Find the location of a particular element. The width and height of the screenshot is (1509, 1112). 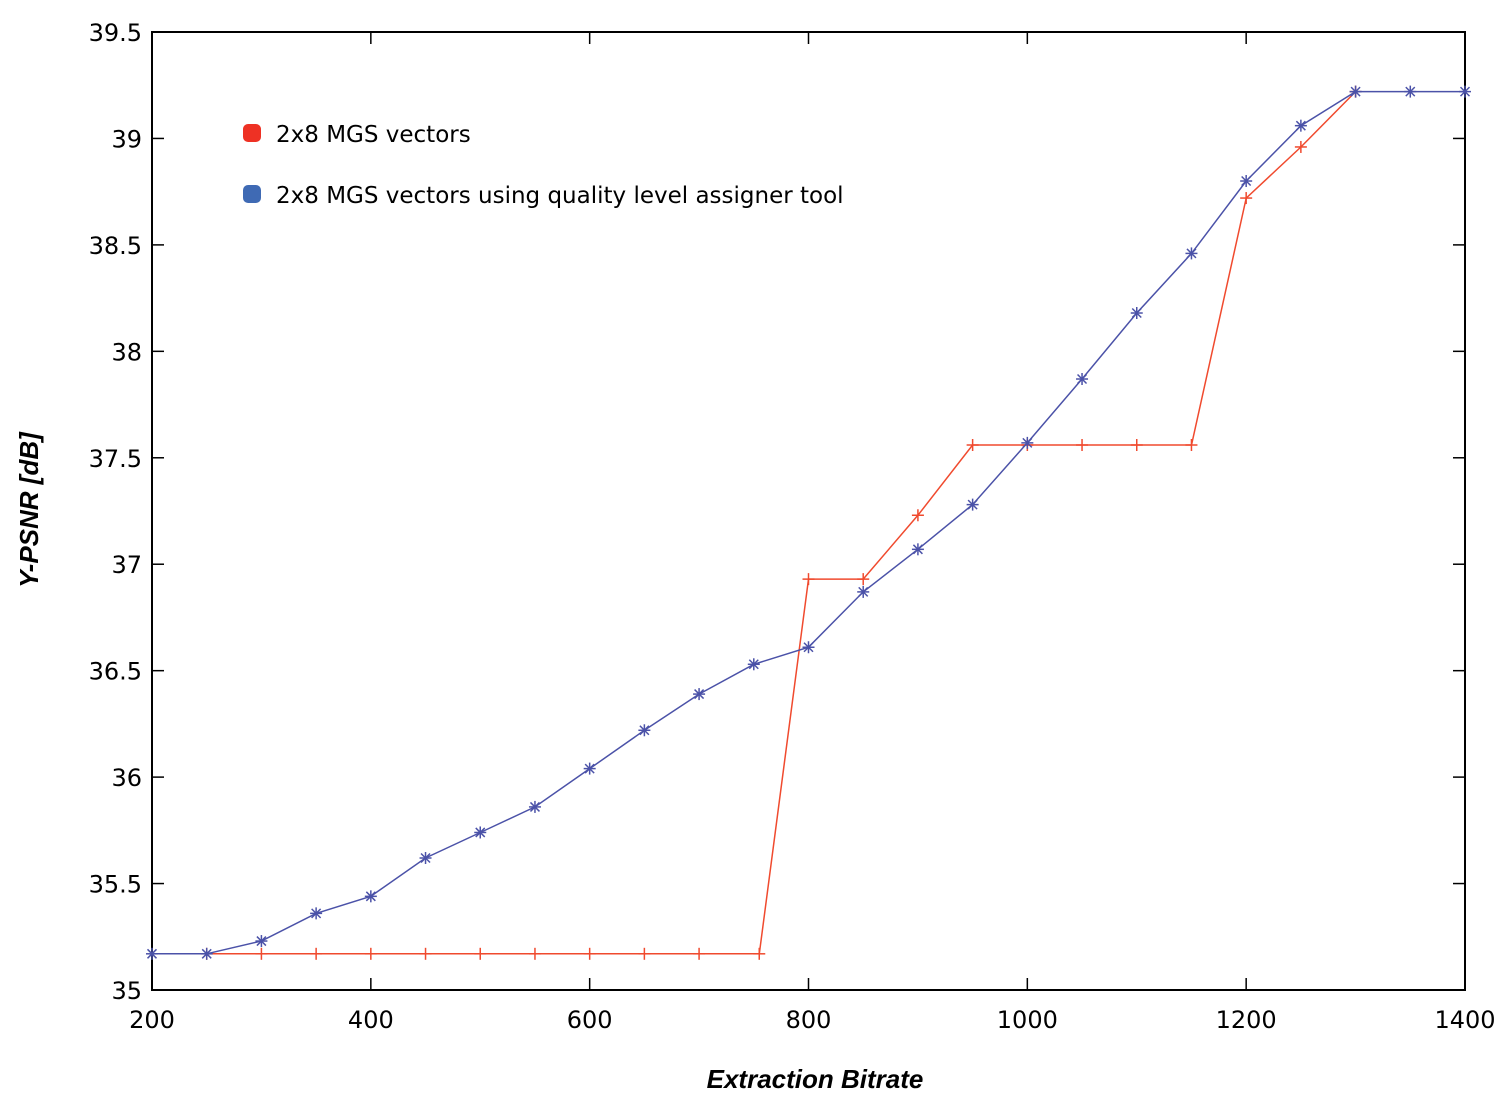

x-tick-label: 1400 is located at coordinates (1464, 1020).